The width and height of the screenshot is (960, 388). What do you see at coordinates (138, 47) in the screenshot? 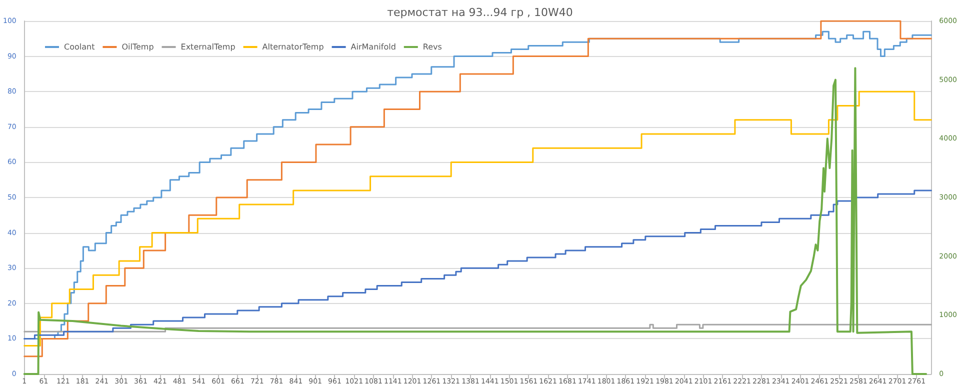
I see `legend-label: OilTemp` at bounding box center [138, 47].